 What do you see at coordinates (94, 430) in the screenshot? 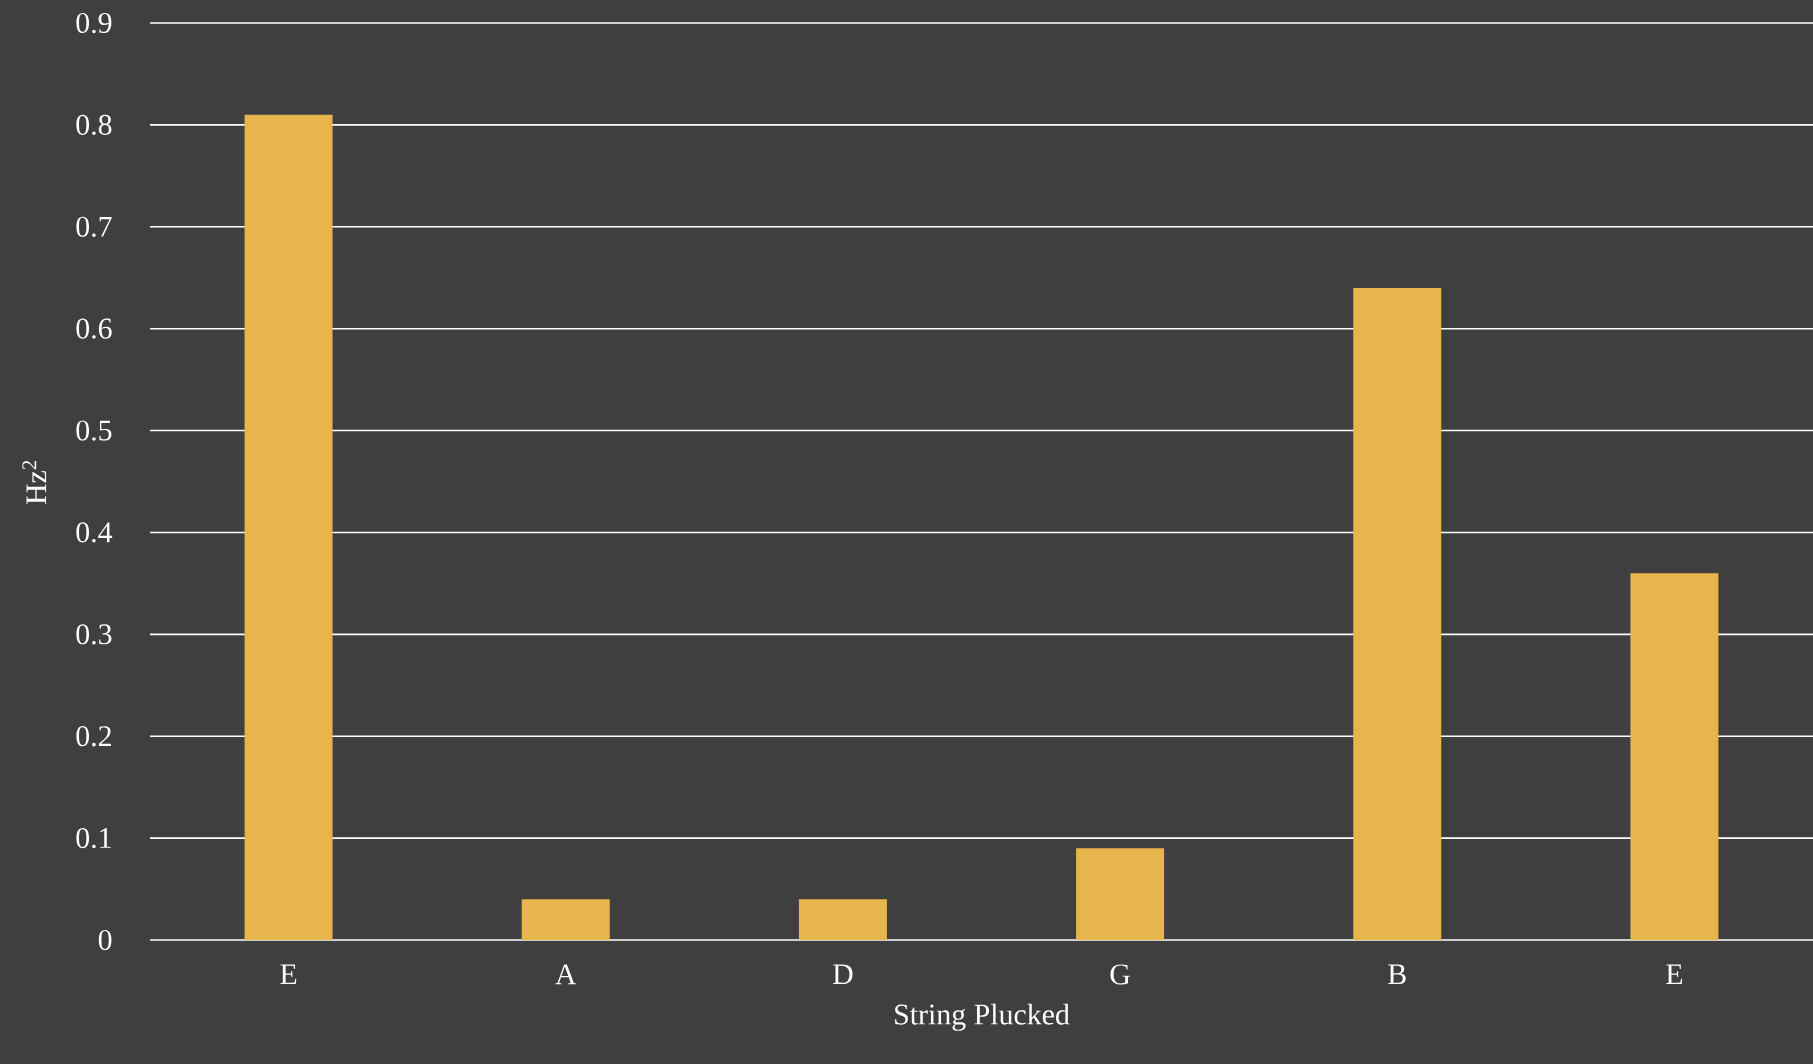
I see `y-tick-label: 0.5` at bounding box center [94, 430].